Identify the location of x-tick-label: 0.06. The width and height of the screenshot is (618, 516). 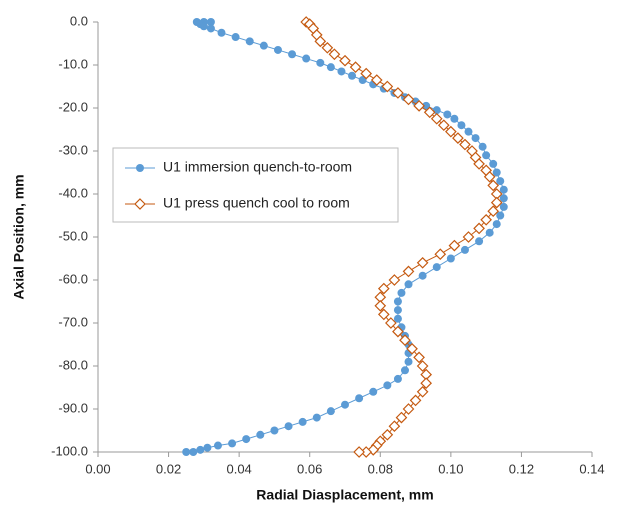
(309, 468).